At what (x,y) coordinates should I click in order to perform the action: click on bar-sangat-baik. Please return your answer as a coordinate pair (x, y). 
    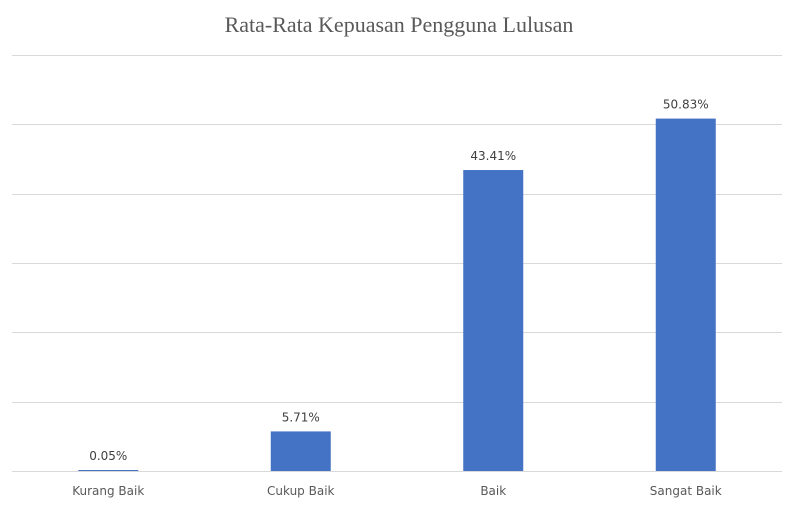
    Looking at the image, I should click on (685, 294).